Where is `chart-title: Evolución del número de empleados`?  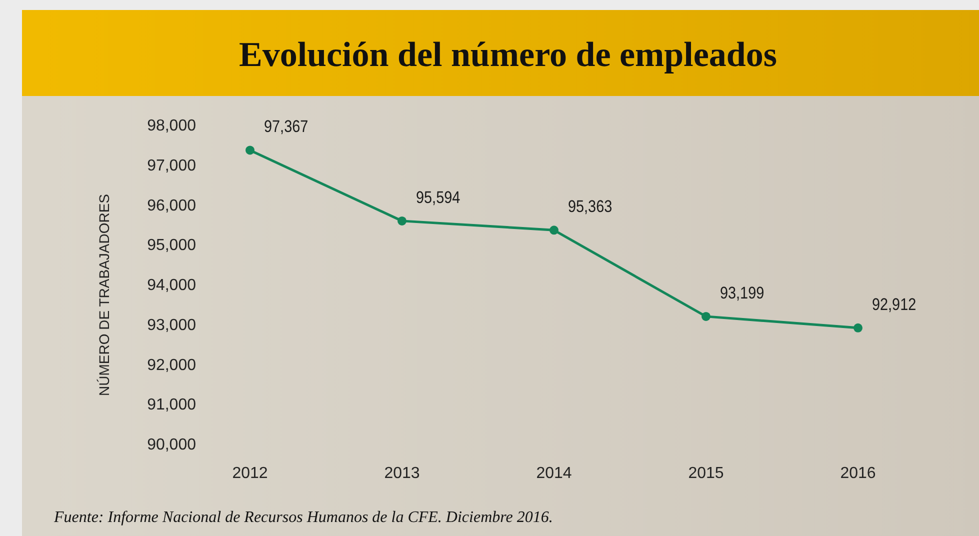 chart-title: Evolución del número de empleados is located at coordinates (508, 54).